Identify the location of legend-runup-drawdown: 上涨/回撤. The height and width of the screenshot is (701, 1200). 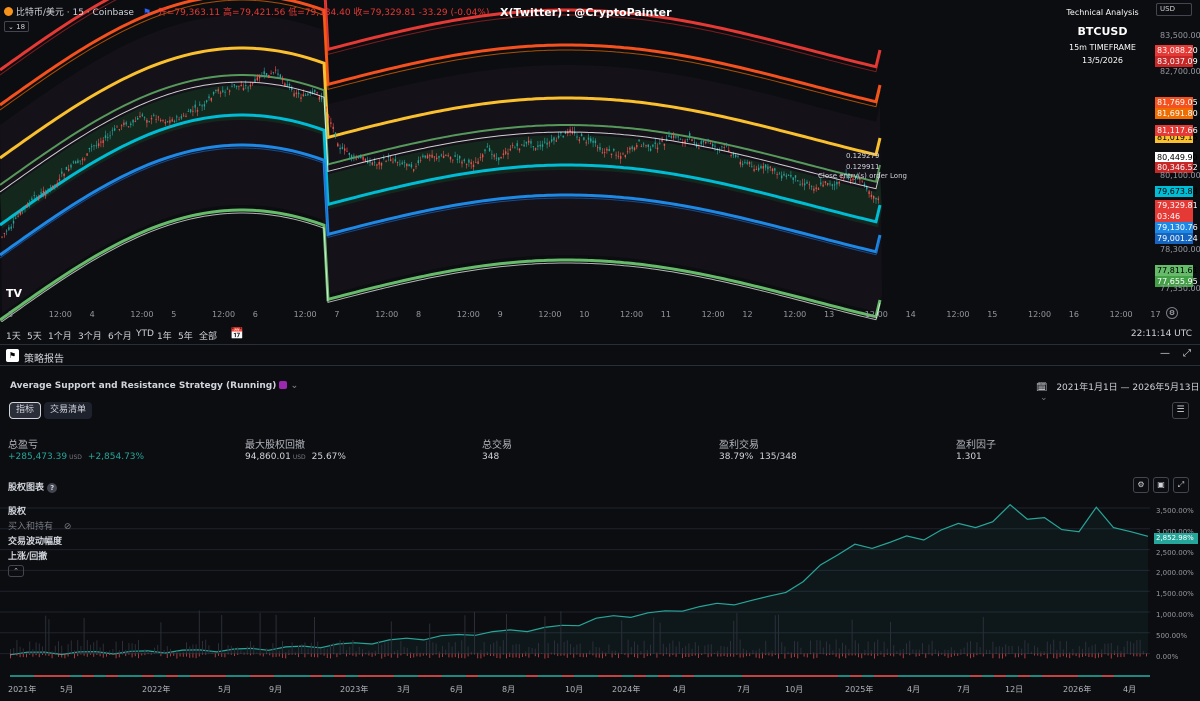
(28, 557).